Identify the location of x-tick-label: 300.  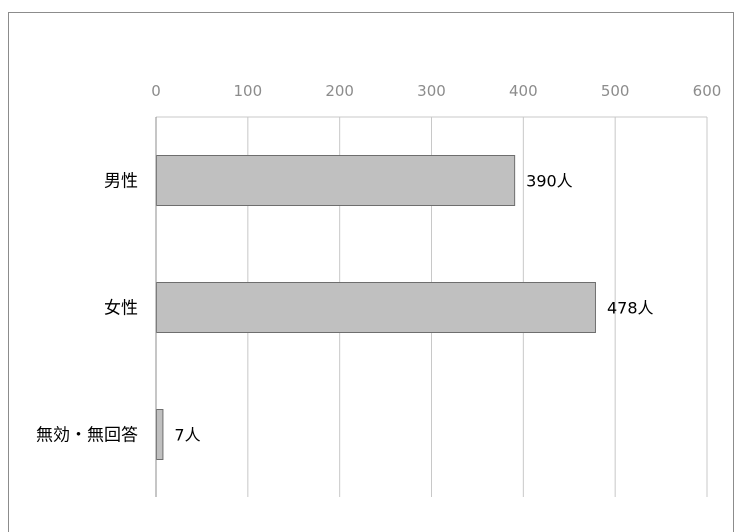
(431, 91).